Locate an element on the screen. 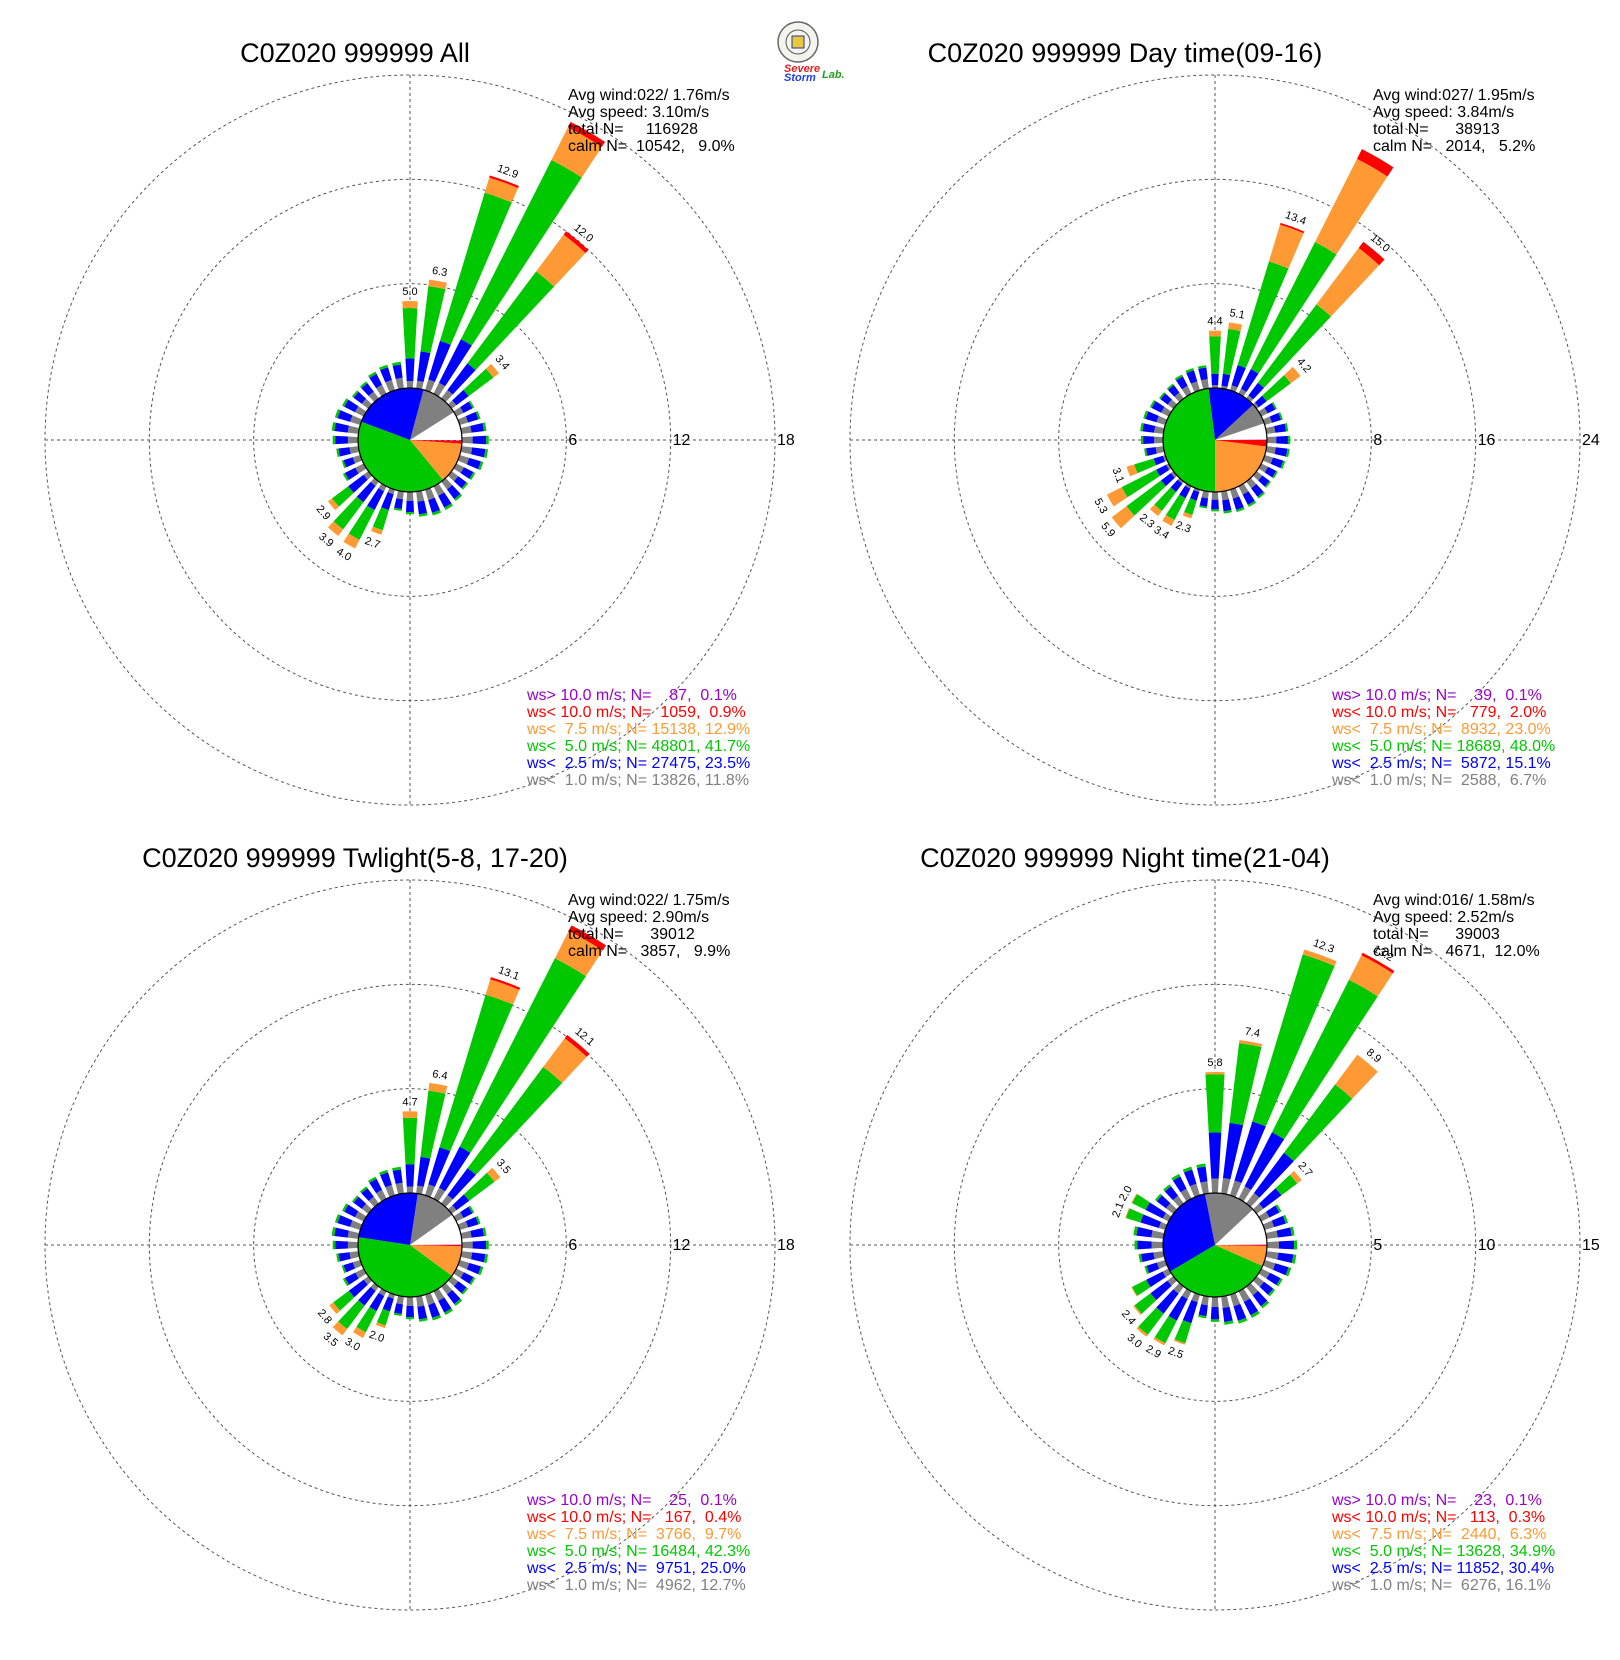 The height and width of the screenshot is (1660, 1620). bar-value-label: 5.9 is located at coordinates (1107, 529).